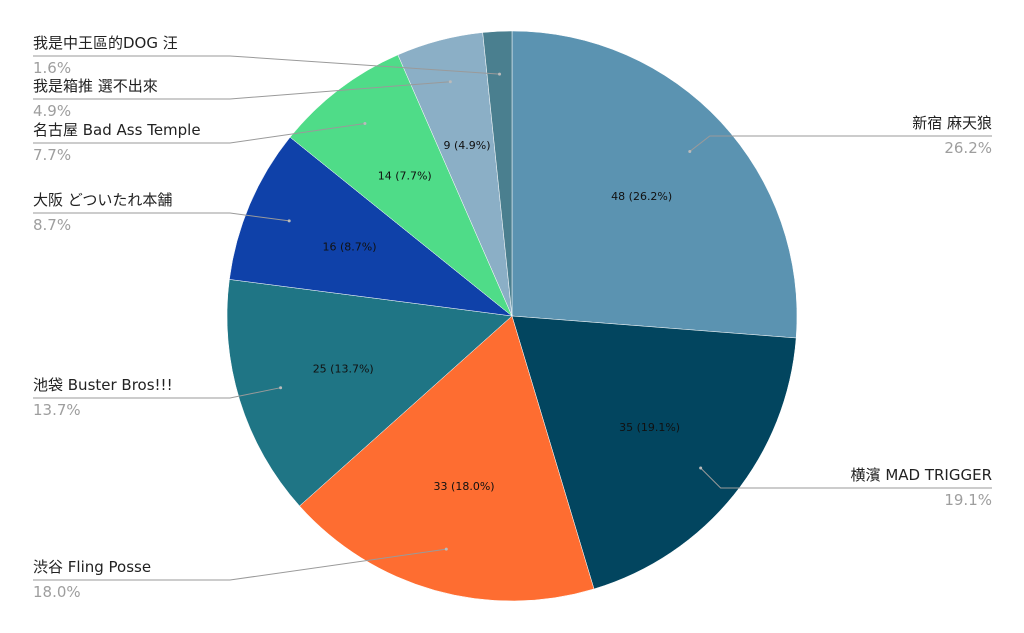 The image size is (1024, 633). I want to click on callout-percent: 13.7%, so click(57, 410).